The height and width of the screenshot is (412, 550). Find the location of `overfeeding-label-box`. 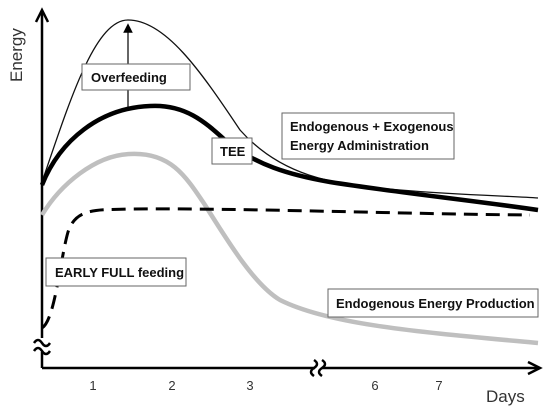

overfeeding-label-box is located at coordinates (136, 77).